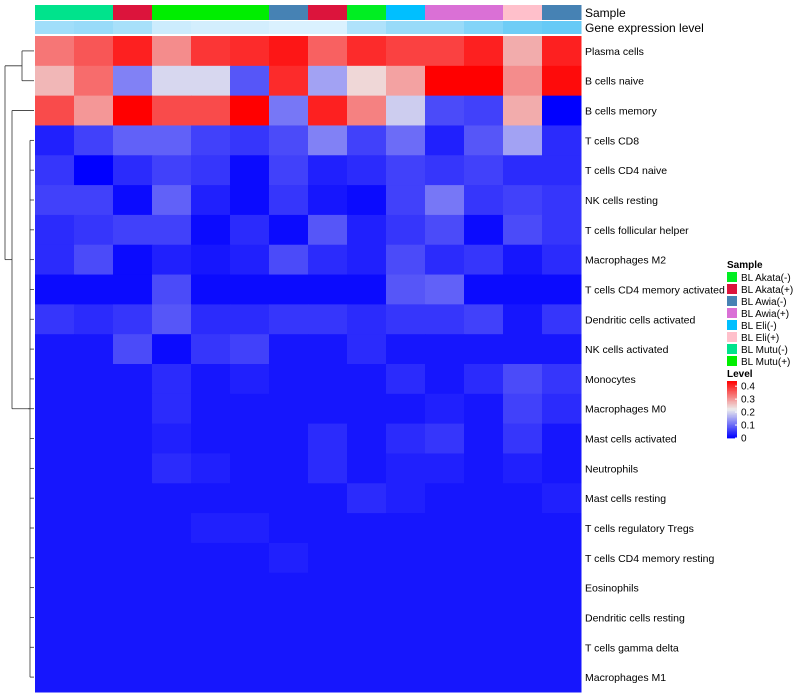 The width and height of the screenshot is (800, 700). I want to click on sample-legend-label: BL Akata(+), so click(767, 290).